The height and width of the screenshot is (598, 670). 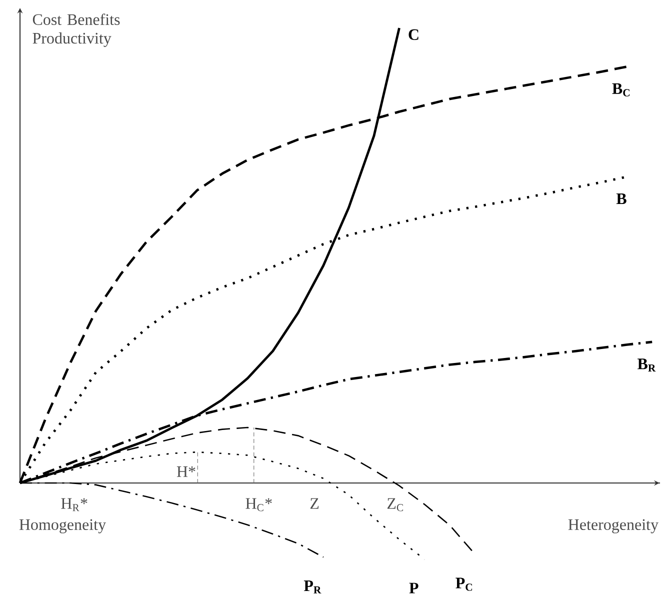 I want to click on x-axis-title: Heterogeneity, so click(x=613, y=526).